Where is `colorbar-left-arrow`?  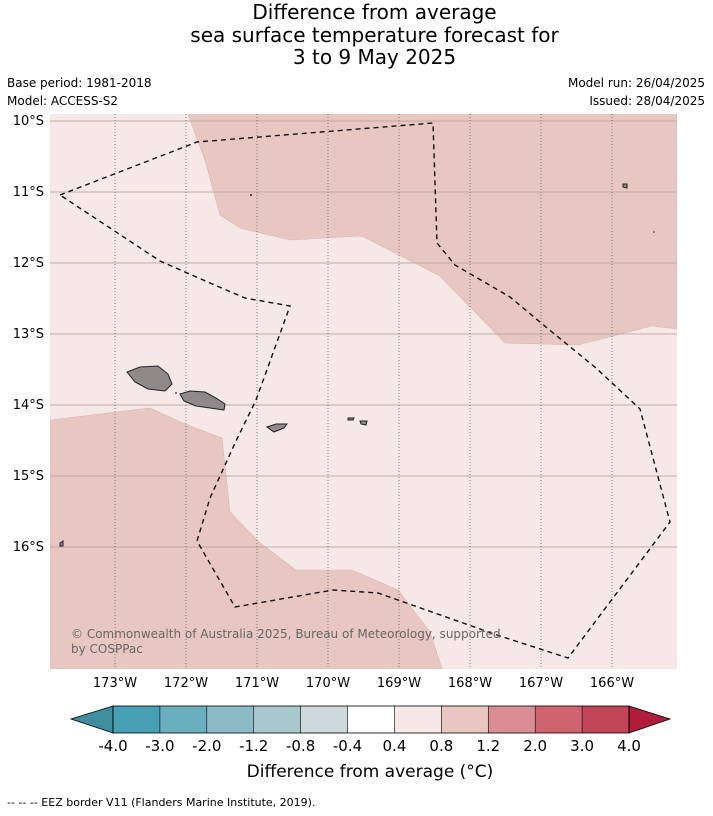
colorbar-left-arrow is located at coordinates (91, 719).